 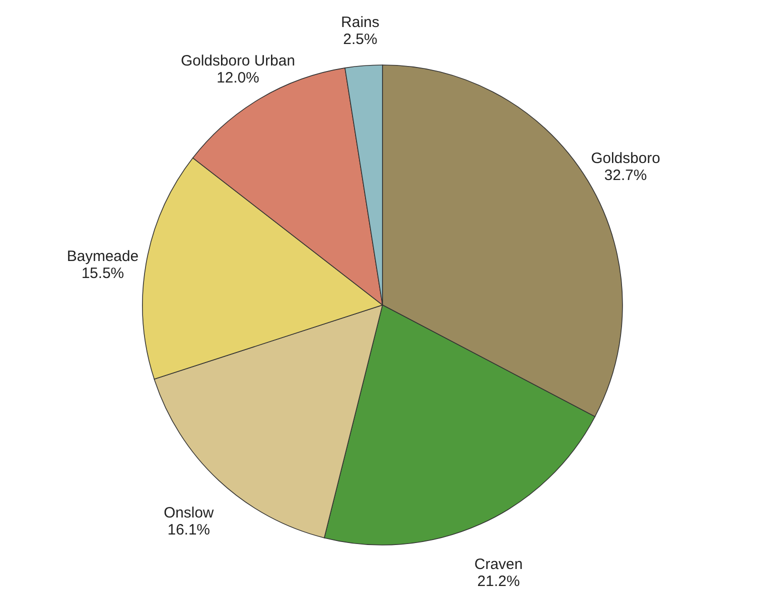 I want to click on data-label: 15.5%, so click(x=102, y=273).